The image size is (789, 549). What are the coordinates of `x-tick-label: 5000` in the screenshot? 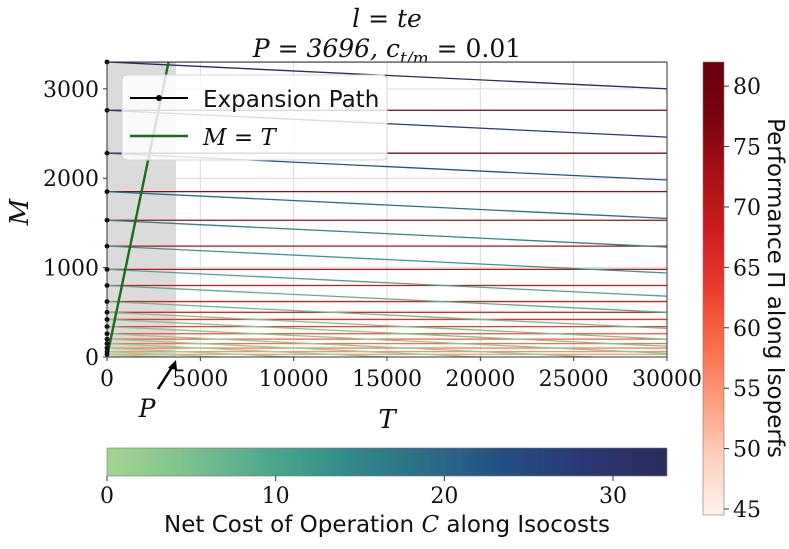 It's located at (200, 379).